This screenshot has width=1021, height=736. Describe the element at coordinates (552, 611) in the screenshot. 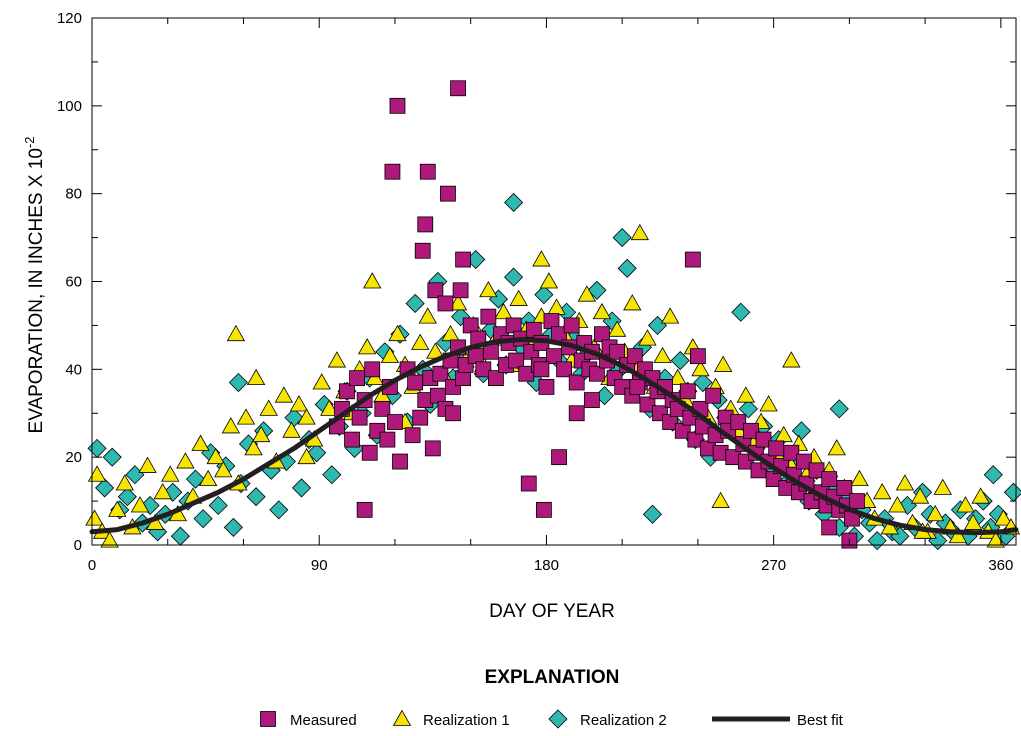

I see `x-axis-label: DAY OF YEAR` at that location.